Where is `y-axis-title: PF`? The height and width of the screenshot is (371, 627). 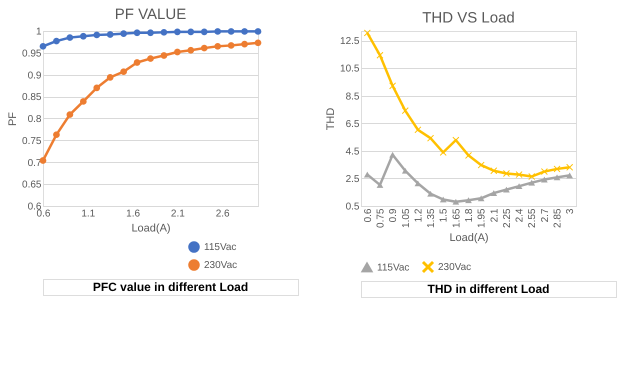 y-axis-title: PF is located at coordinates (13, 119).